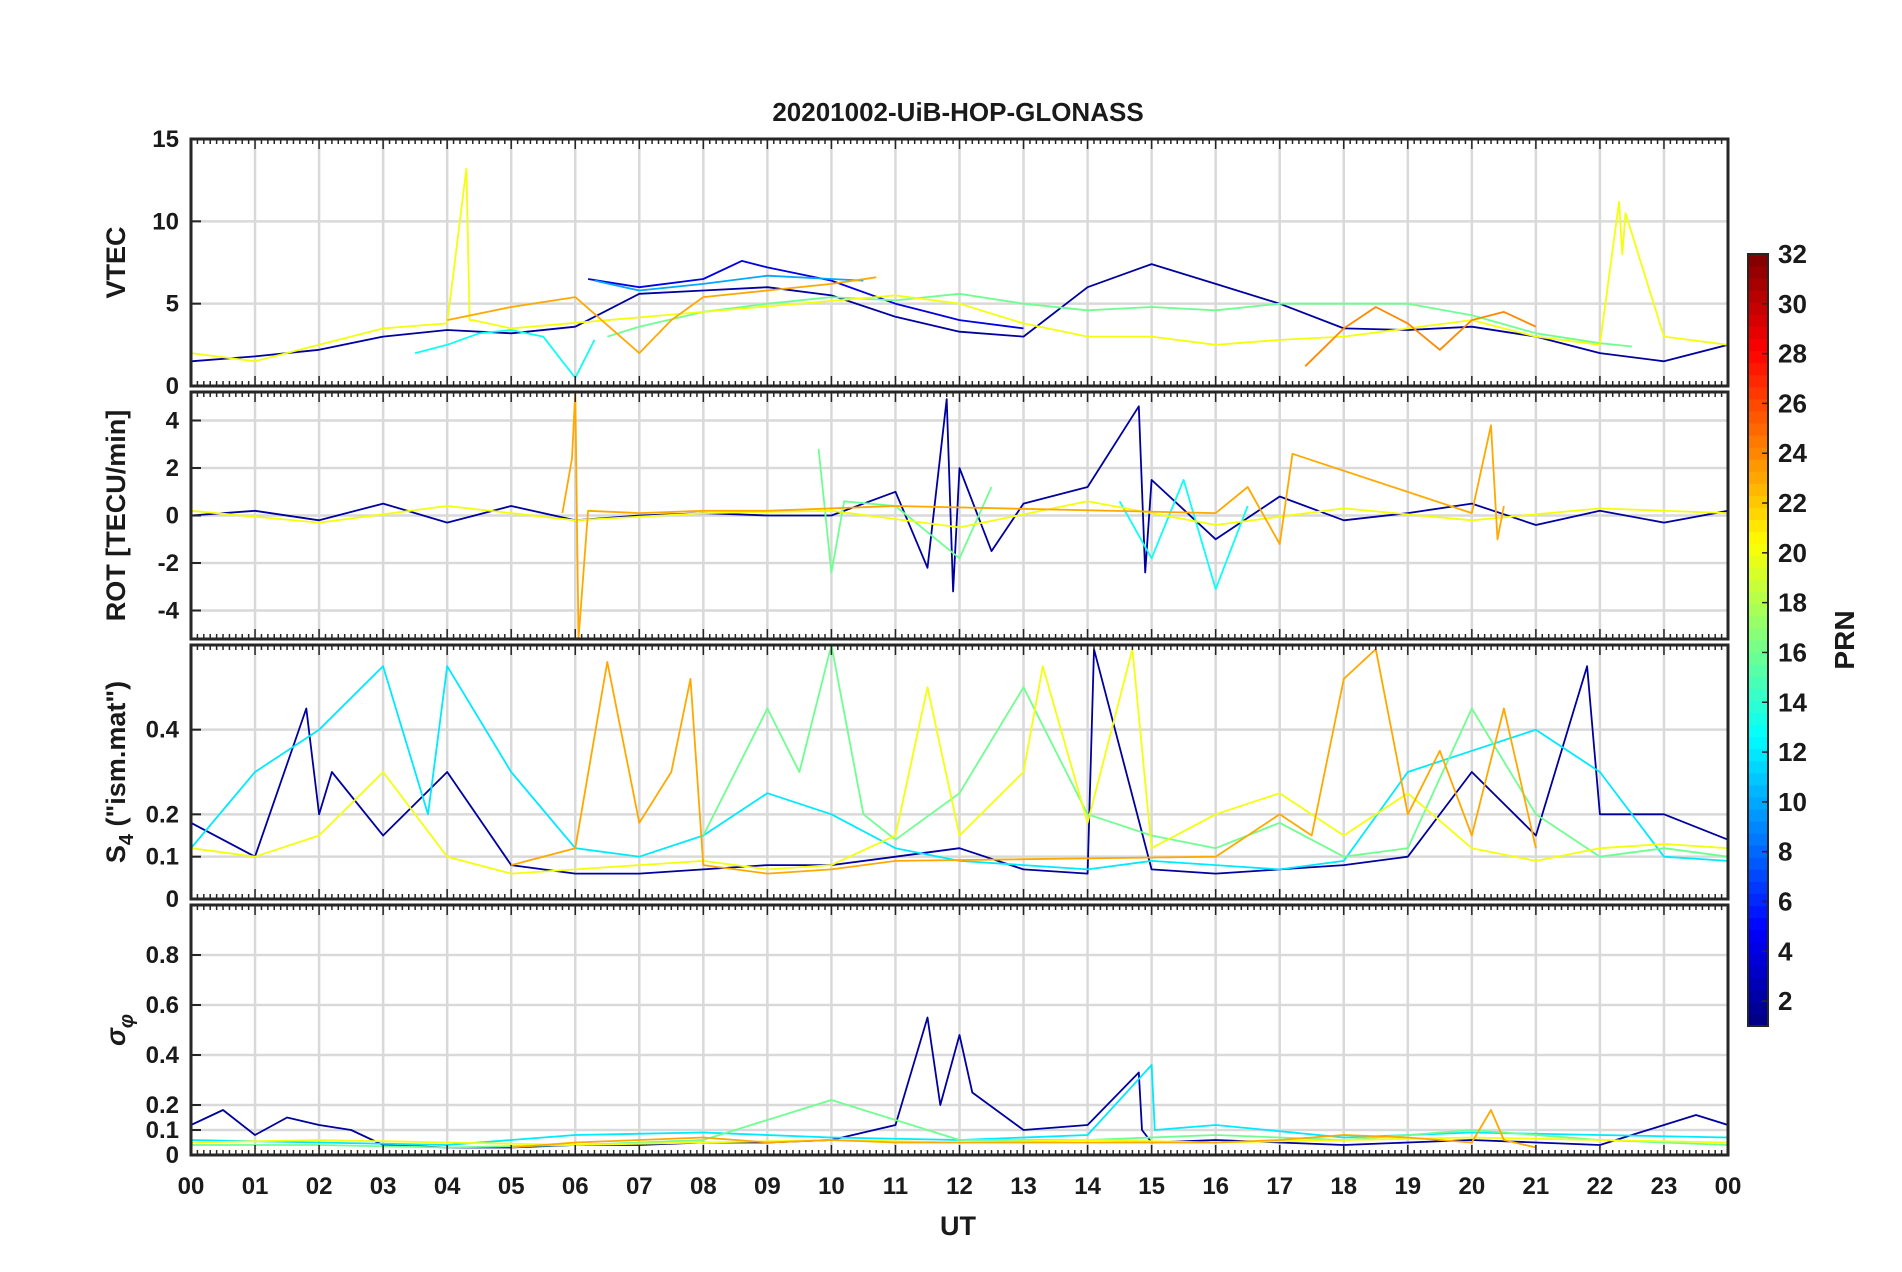 Image resolution: width=1902 pixels, height=1272 pixels. What do you see at coordinates (959, 1186) in the screenshot?
I see `x-tick-label: 12` at bounding box center [959, 1186].